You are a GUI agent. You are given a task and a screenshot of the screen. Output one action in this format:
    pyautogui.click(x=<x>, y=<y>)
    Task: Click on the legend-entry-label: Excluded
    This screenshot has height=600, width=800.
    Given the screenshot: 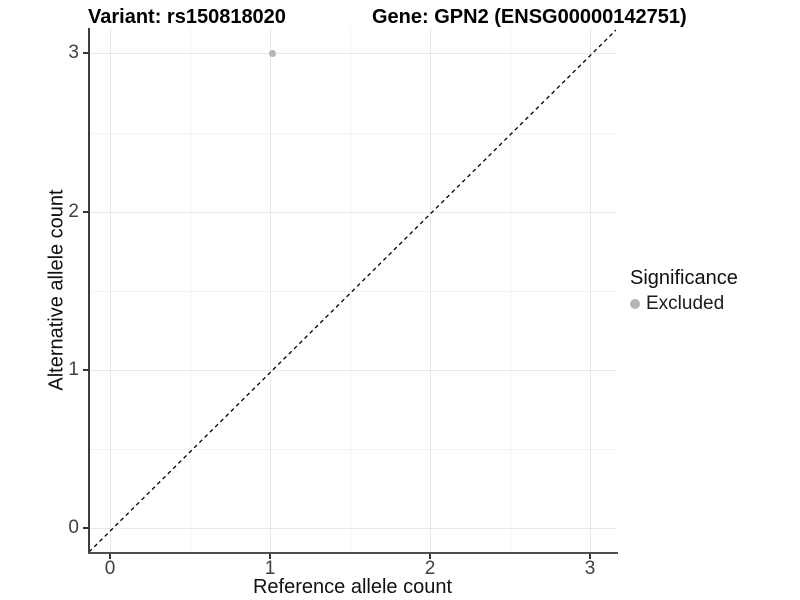 What is the action you would take?
    pyautogui.click(x=685, y=303)
    